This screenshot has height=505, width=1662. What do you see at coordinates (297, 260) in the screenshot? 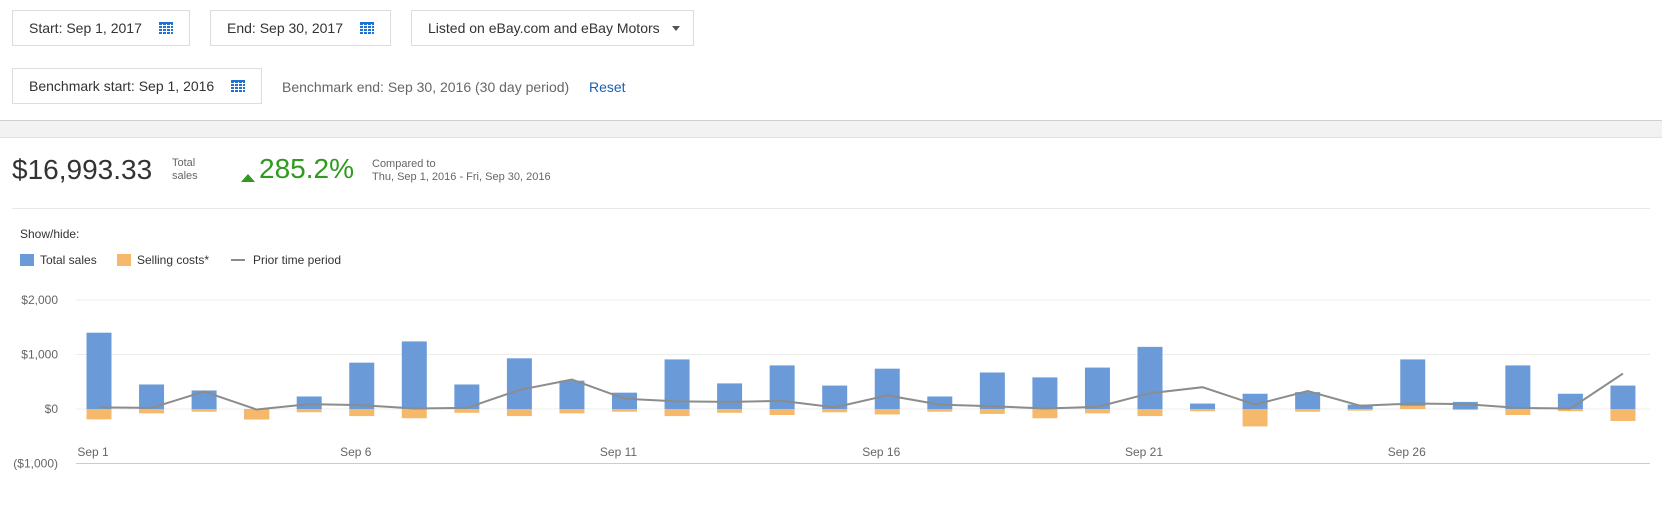
I see `legend-label: Prior time period` at bounding box center [297, 260].